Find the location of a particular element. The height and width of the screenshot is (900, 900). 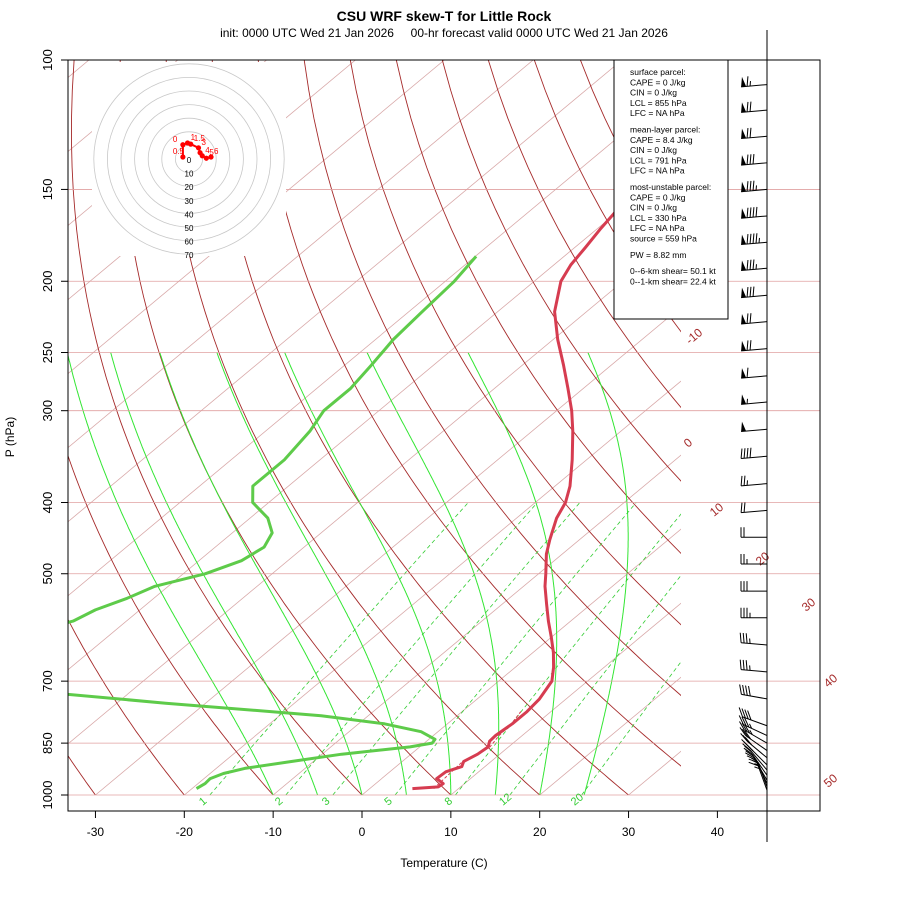

stats-line: mean-layer parcel: is located at coordinates (665, 130).